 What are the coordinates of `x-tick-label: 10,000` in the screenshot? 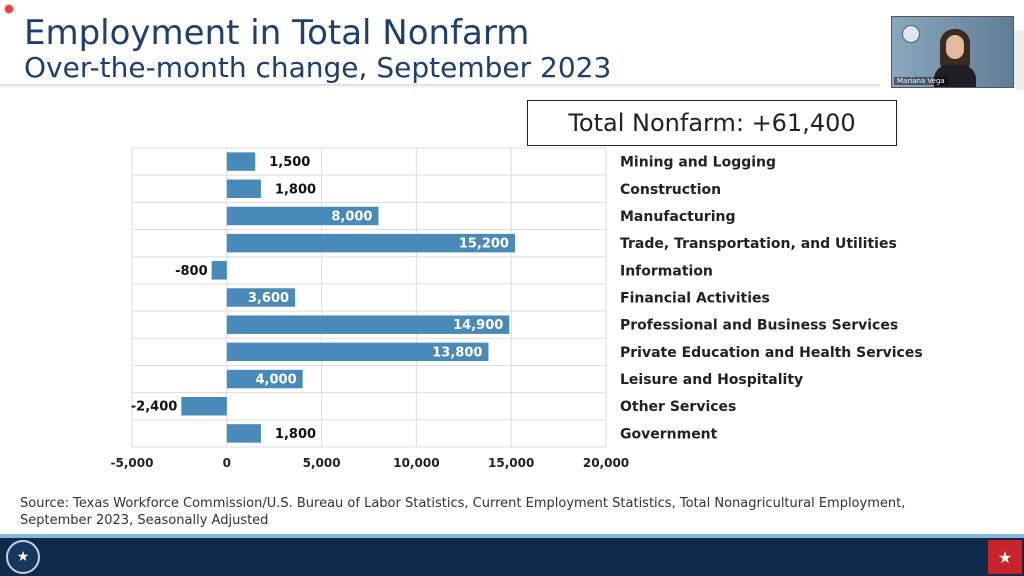 It's located at (416, 463).